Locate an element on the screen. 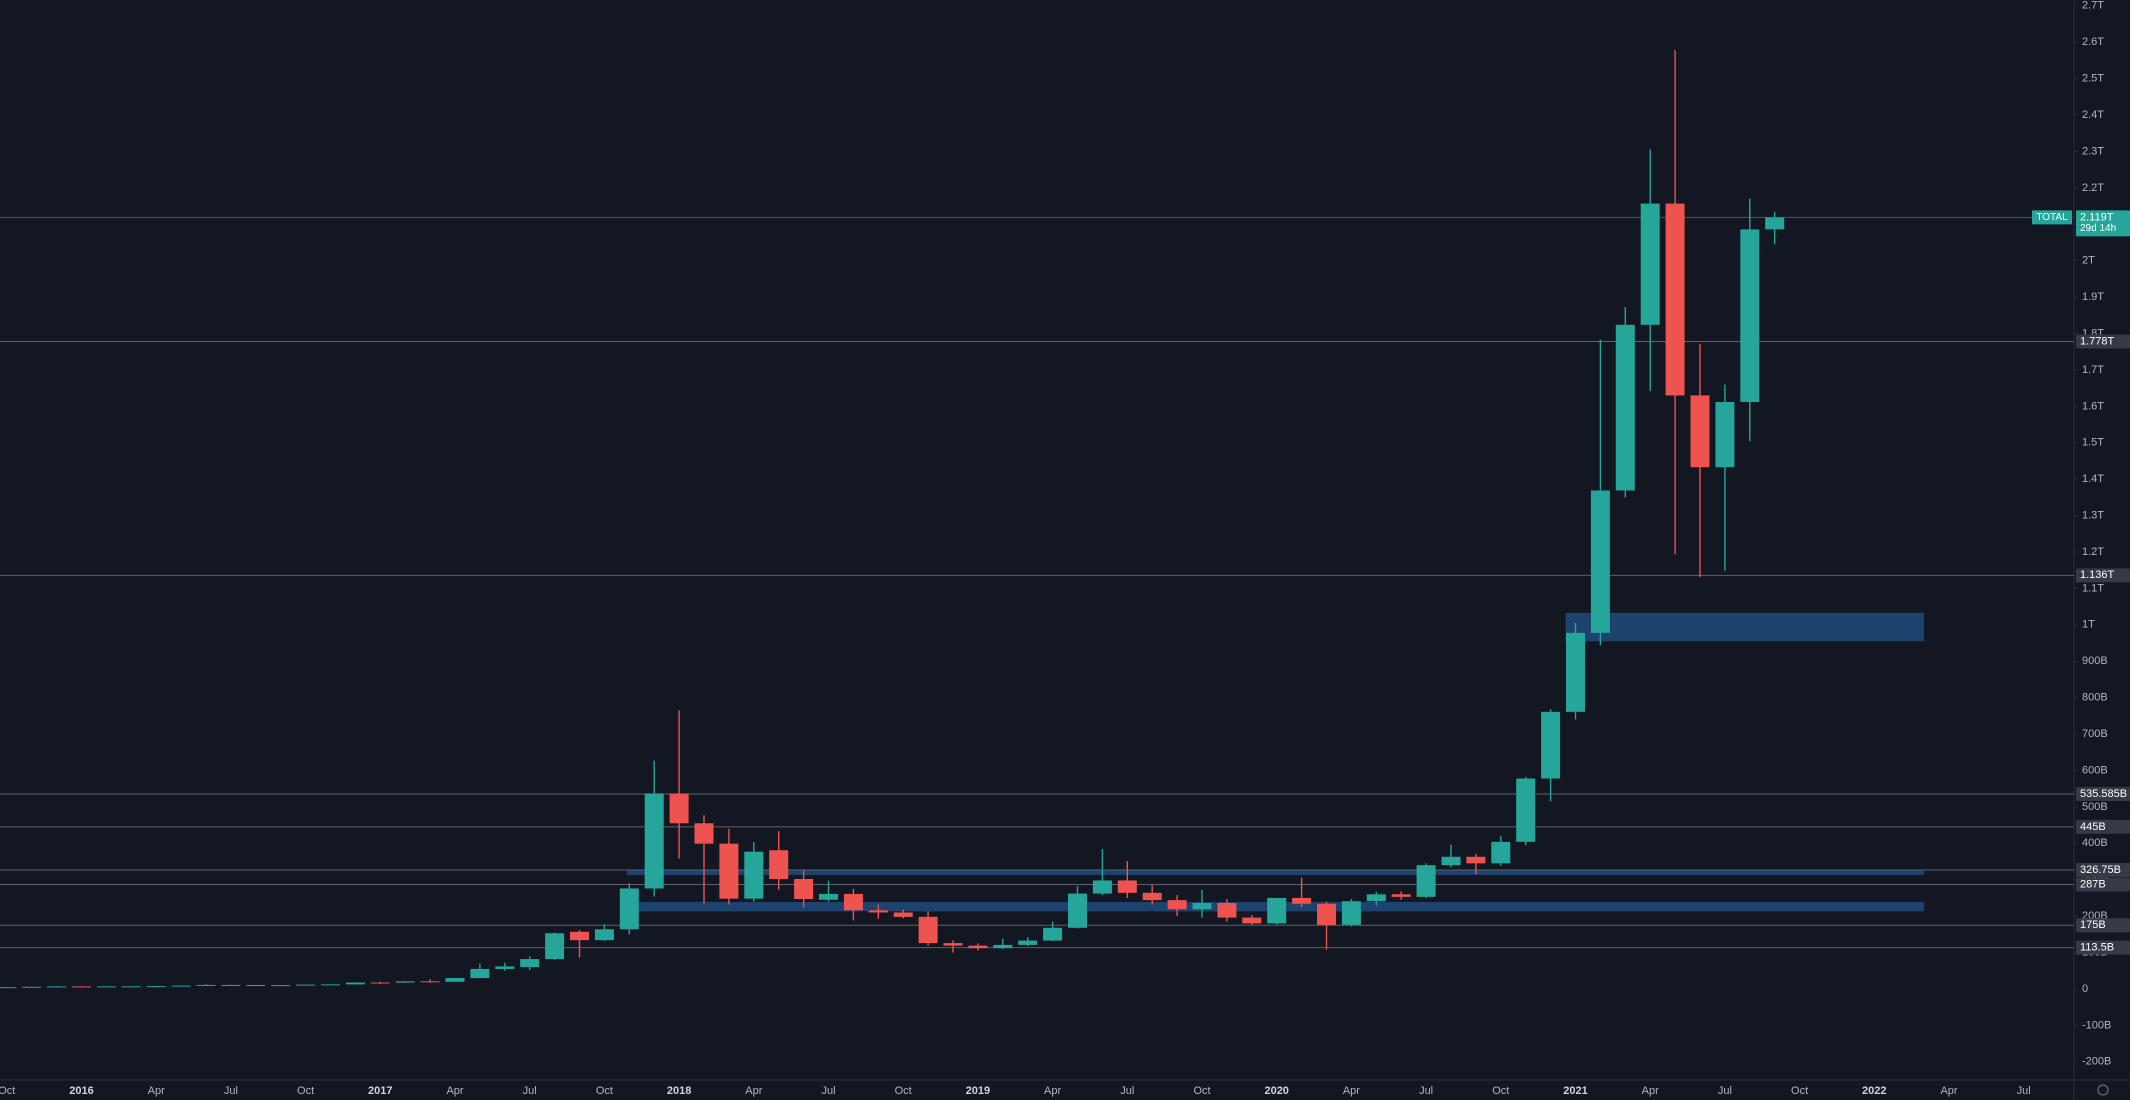 This screenshot has width=2130, height=1100. y-tick-label: 2.4T is located at coordinates (2093, 115).